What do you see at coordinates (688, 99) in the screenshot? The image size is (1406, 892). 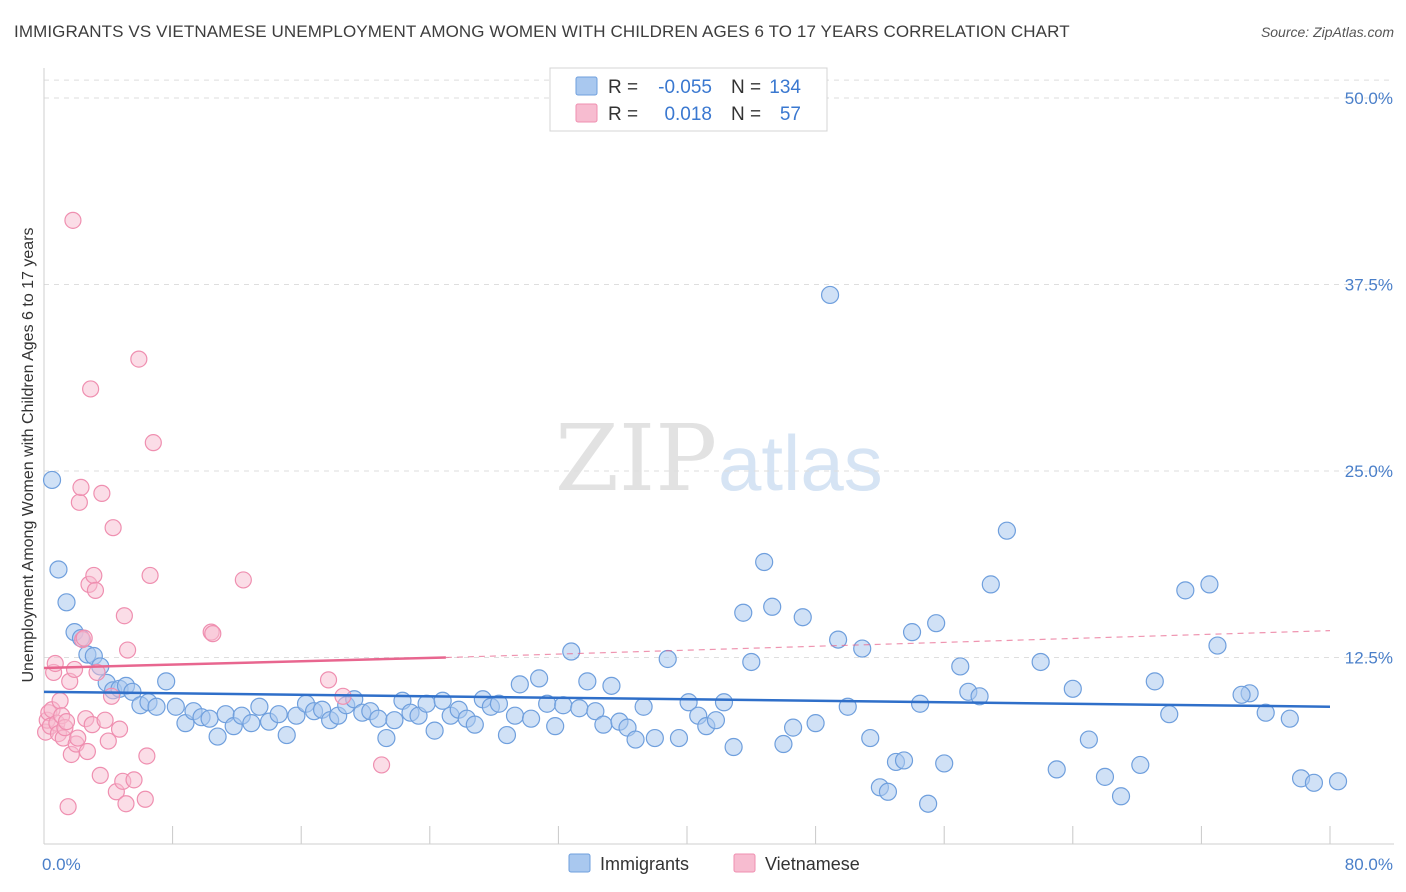 I see `correlation-legend: R = -0.055 N = 134 R = 0.018 N = 57` at bounding box center [688, 99].